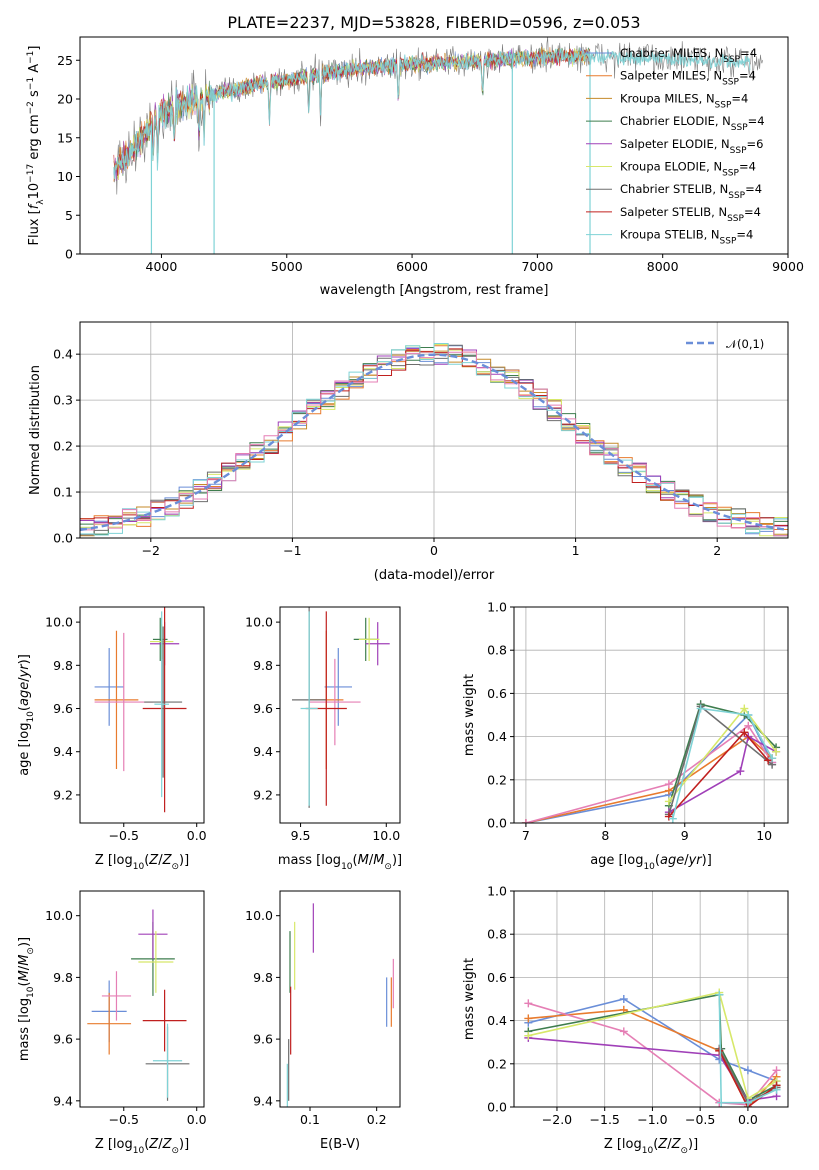 This screenshot has height=1170, width=819. What do you see at coordinates (301, 835) in the screenshot?
I see `x-tick-label: 9.5` at bounding box center [301, 835].